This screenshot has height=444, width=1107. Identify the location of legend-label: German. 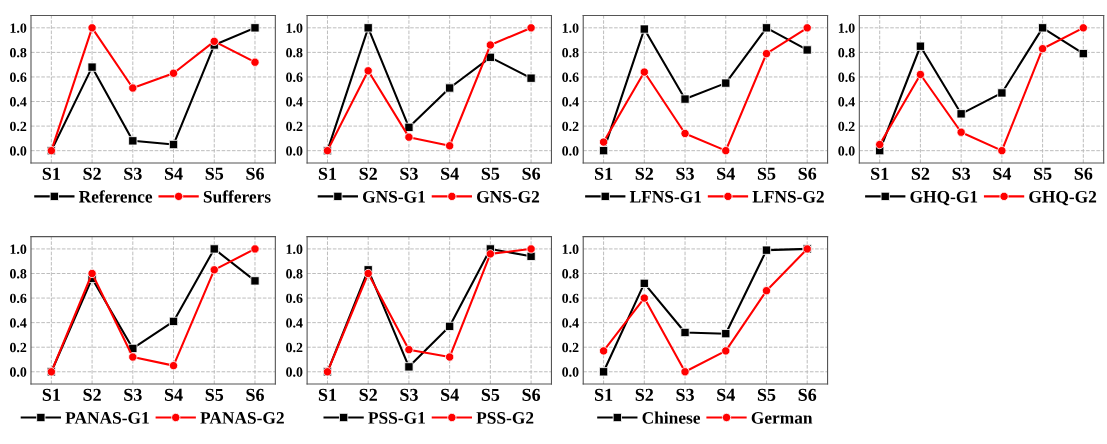
(782, 418).